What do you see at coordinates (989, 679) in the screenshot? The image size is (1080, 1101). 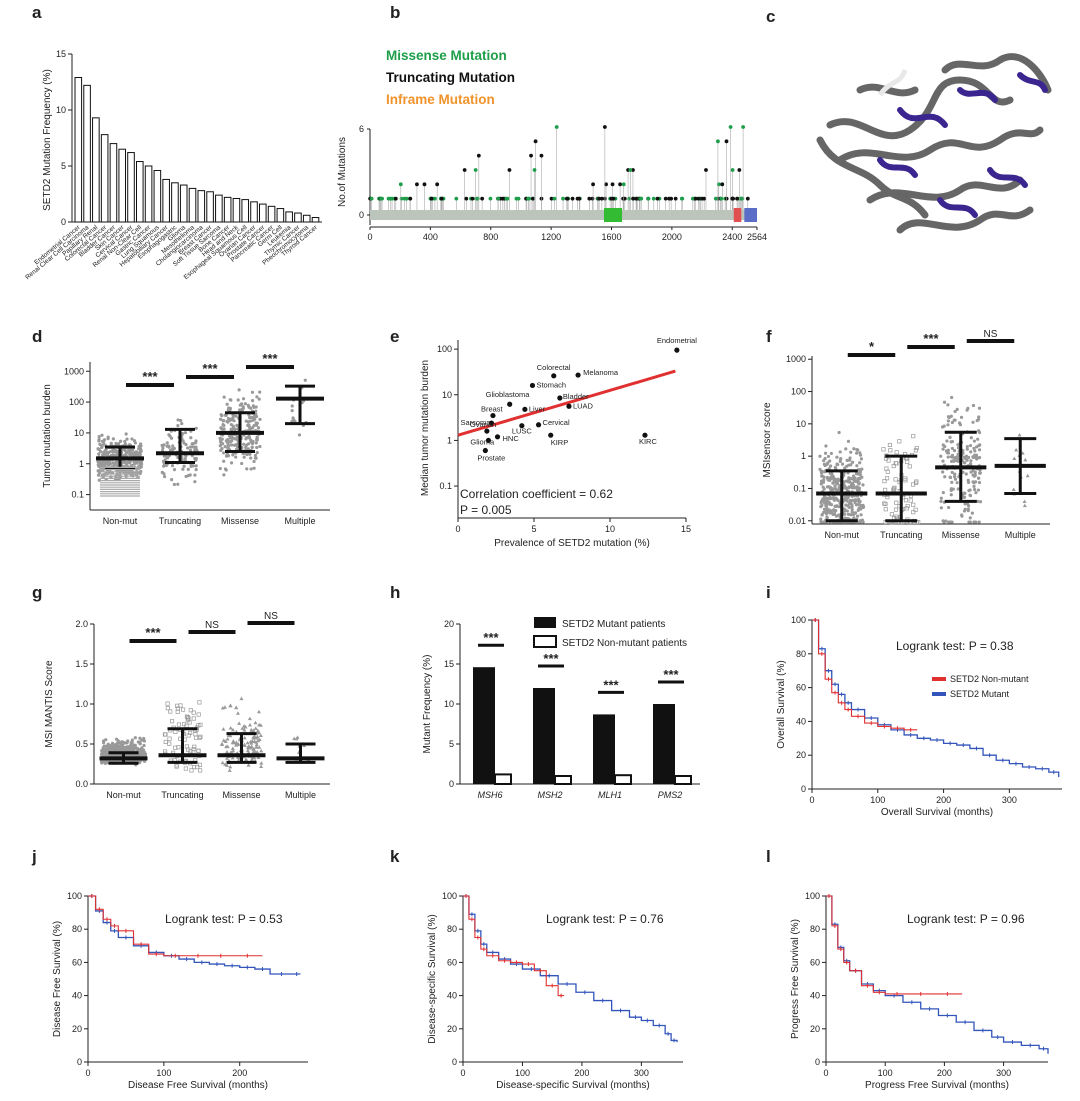 I see `i-legend-nonmutant: SETD2 Non-mutant` at bounding box center [989, 679].